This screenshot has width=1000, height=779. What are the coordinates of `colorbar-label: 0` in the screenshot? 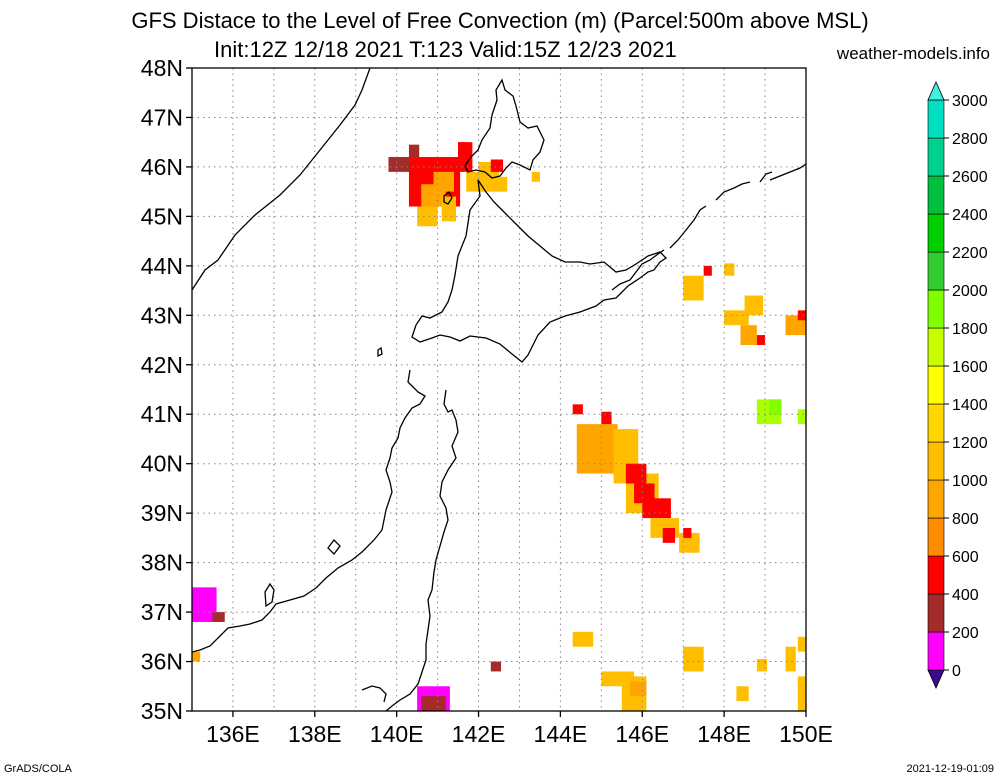 It's located at (956, 671).